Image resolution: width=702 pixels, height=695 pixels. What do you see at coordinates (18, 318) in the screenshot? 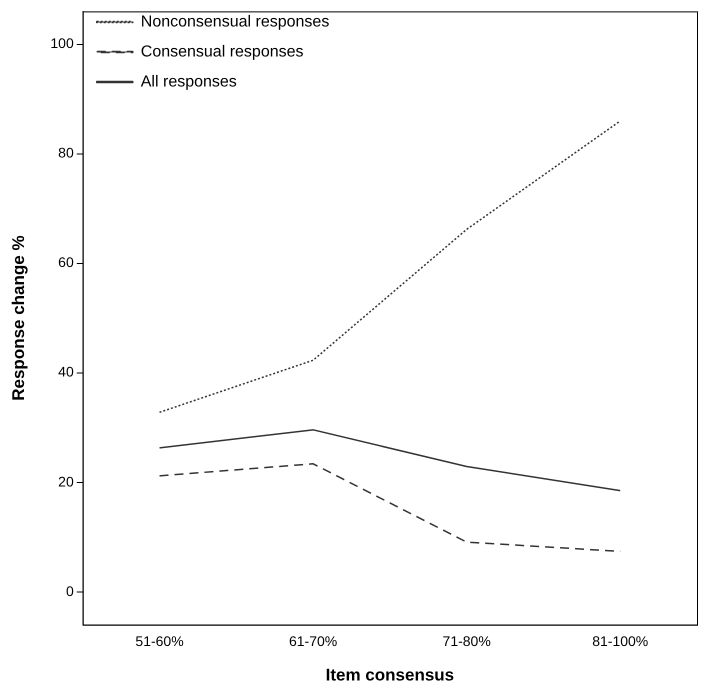
I see `y-axis-title: Response change %` at bounding box center [18, 318].